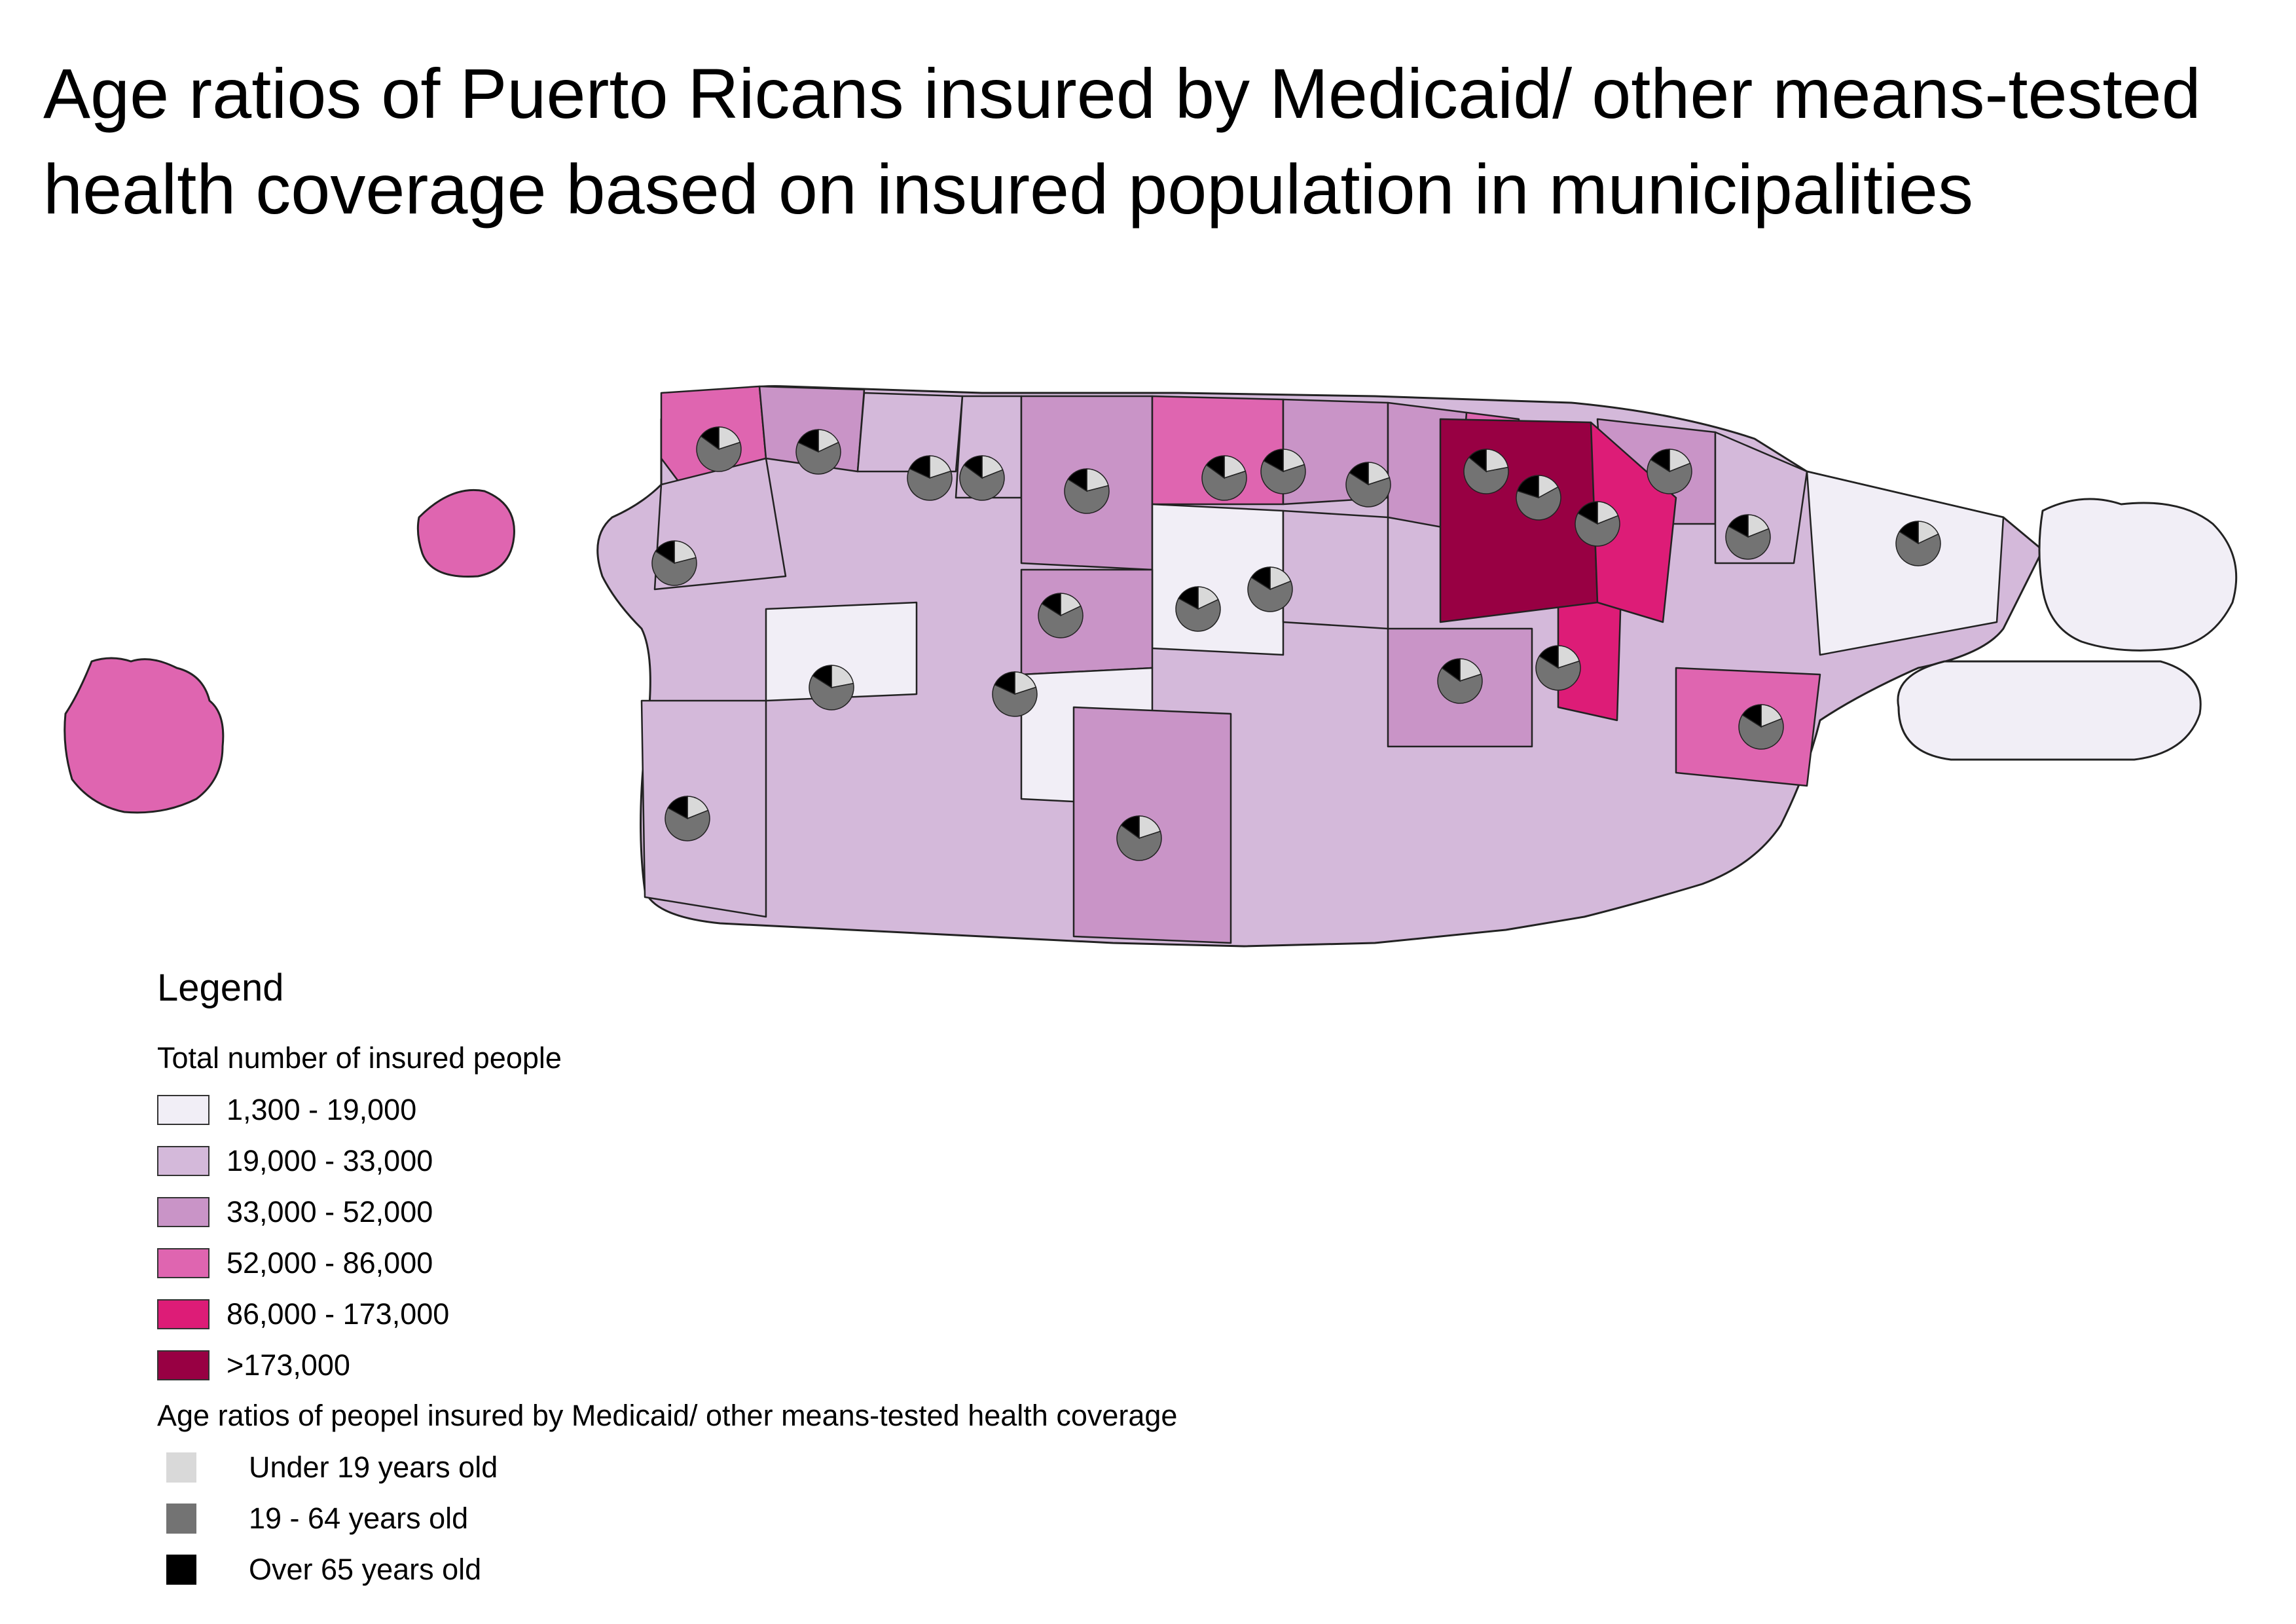  What do you see at coordinates (288, 1365) in the screenshot?
I see `class-label: >173,000` at bounding box center [288, 1365].